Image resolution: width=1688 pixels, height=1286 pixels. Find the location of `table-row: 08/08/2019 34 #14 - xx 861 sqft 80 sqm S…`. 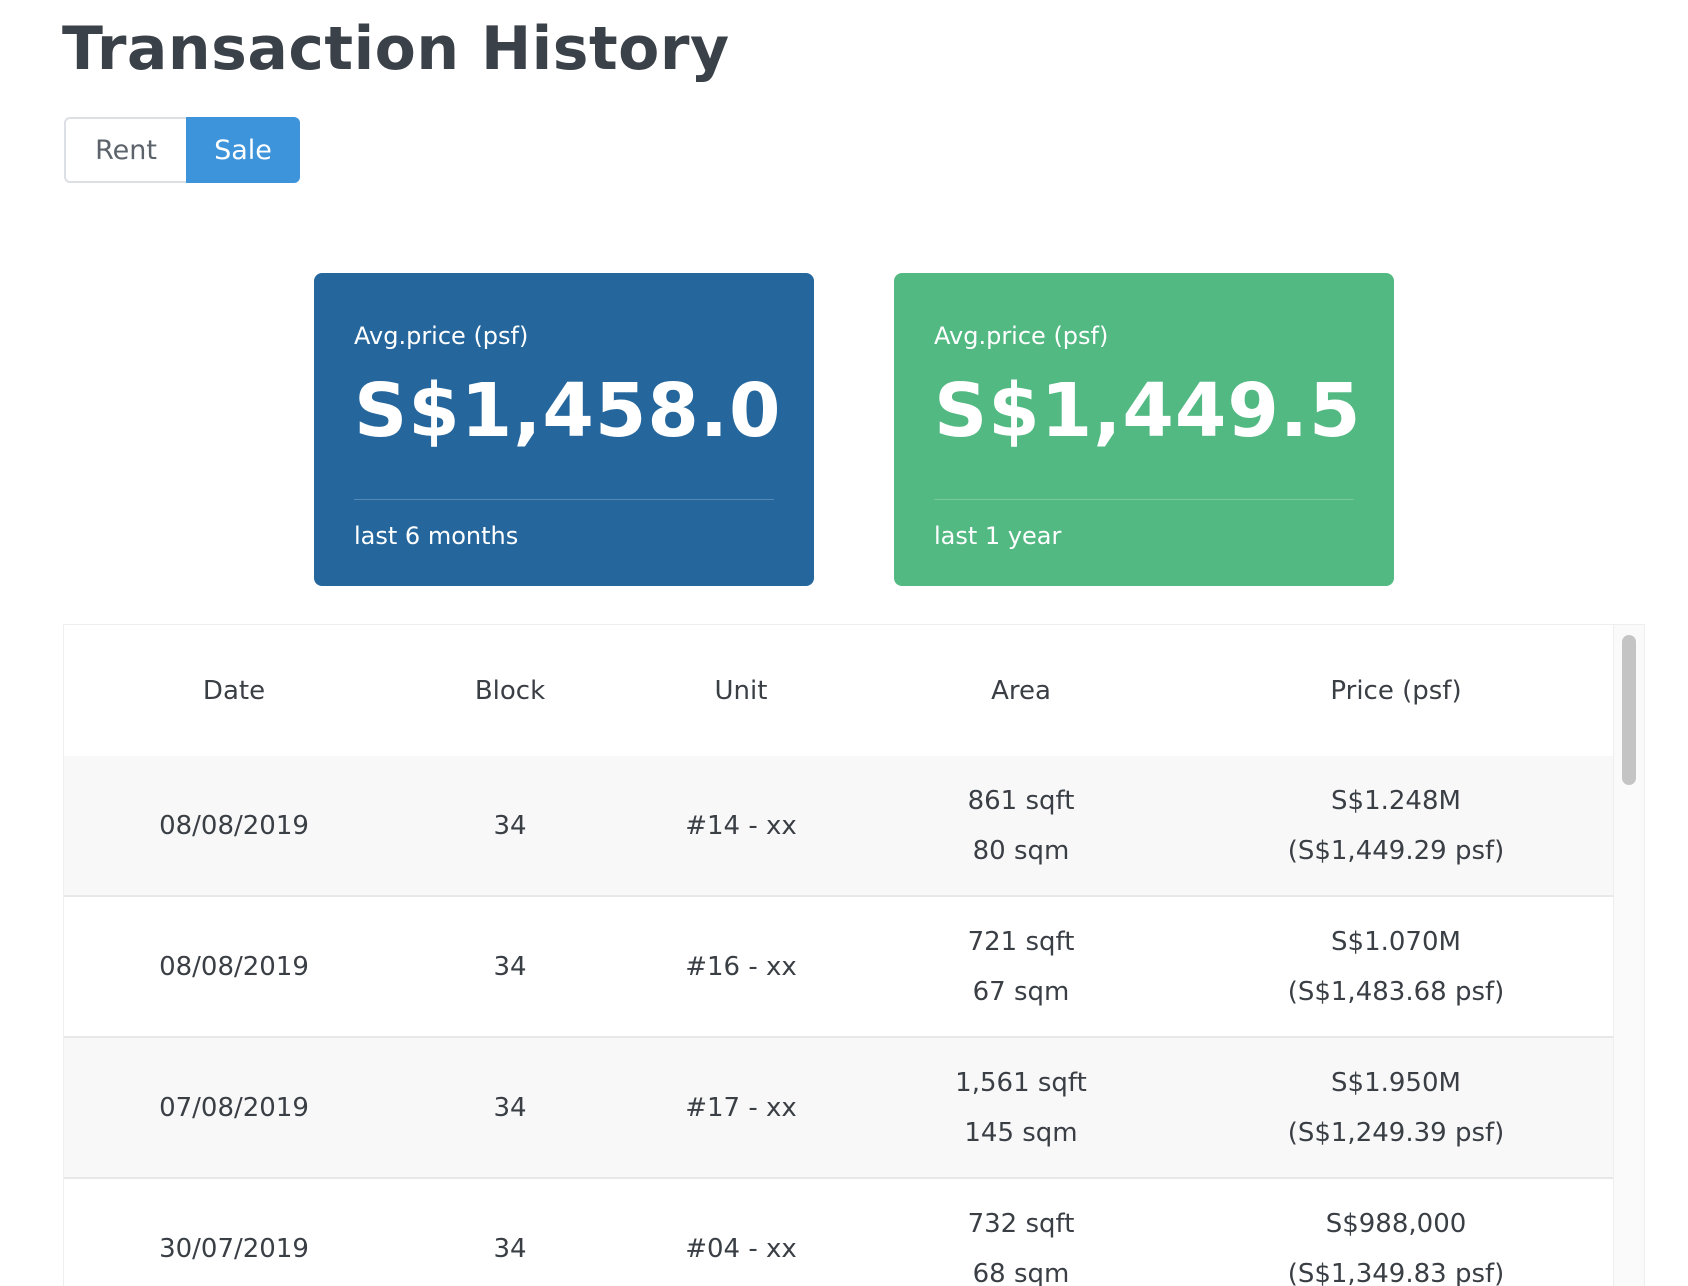

table-row: 08/08/2019 34 #14 - xx 861 sqft 80 sqm S… is located at coordinates (840, 826).